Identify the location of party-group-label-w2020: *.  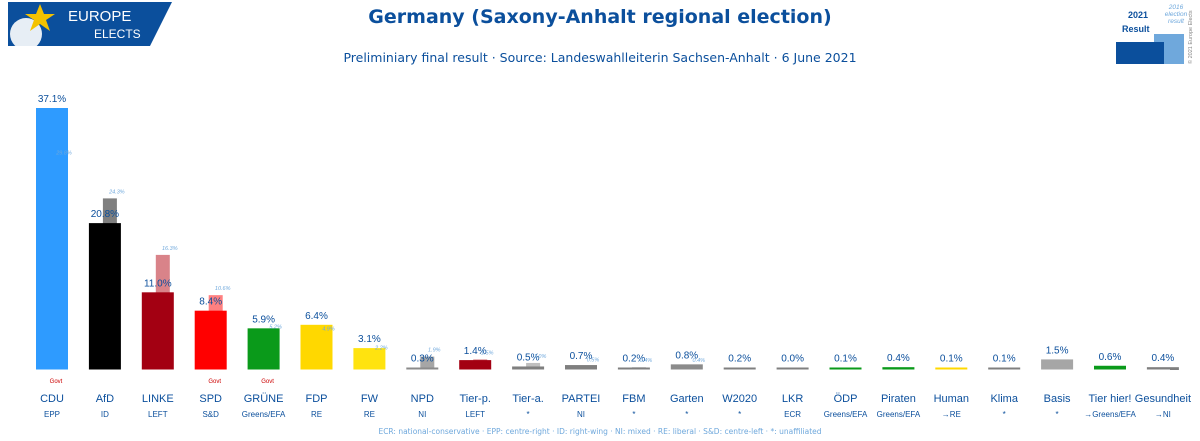
(739, 414).